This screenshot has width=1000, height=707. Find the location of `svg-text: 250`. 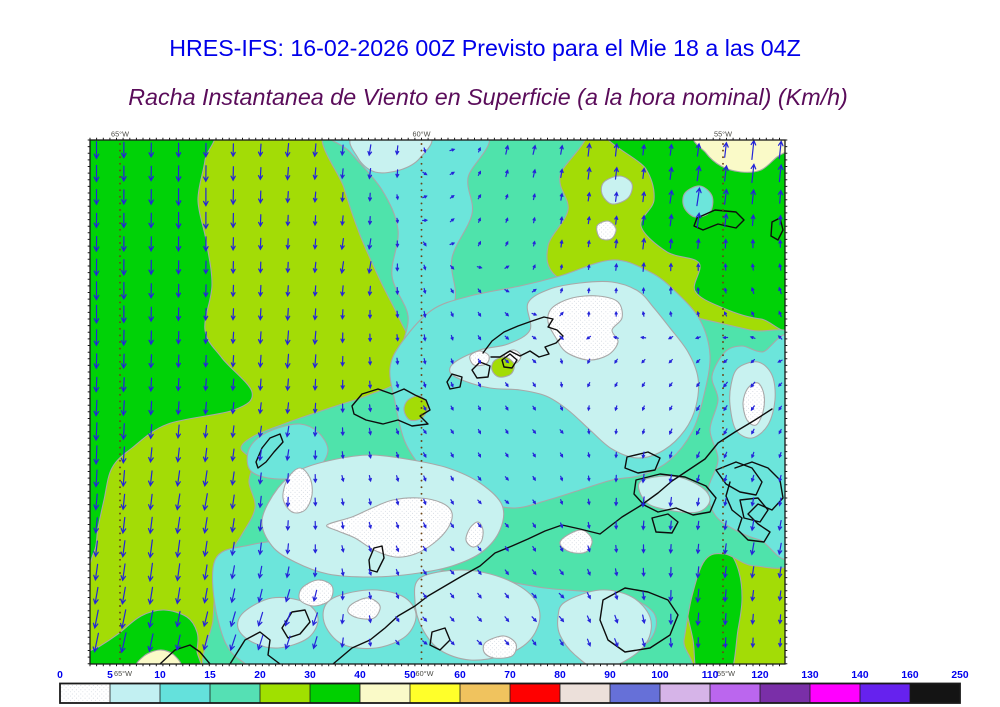

svg-text: 250 is located at coordinates (959, 675).